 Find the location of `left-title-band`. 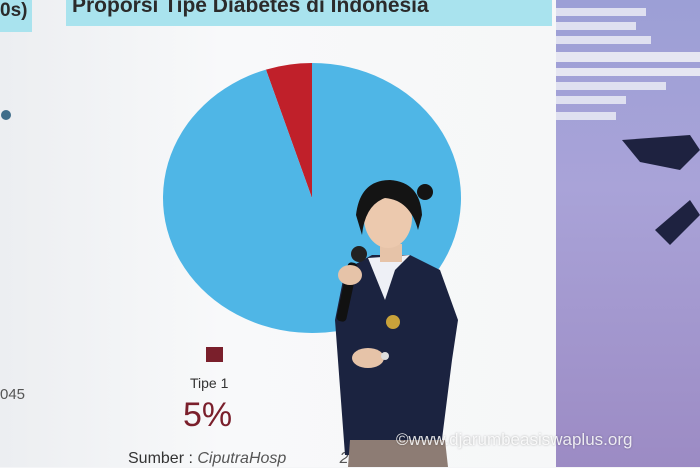

left-title-band is located at coordinates (16, 16).